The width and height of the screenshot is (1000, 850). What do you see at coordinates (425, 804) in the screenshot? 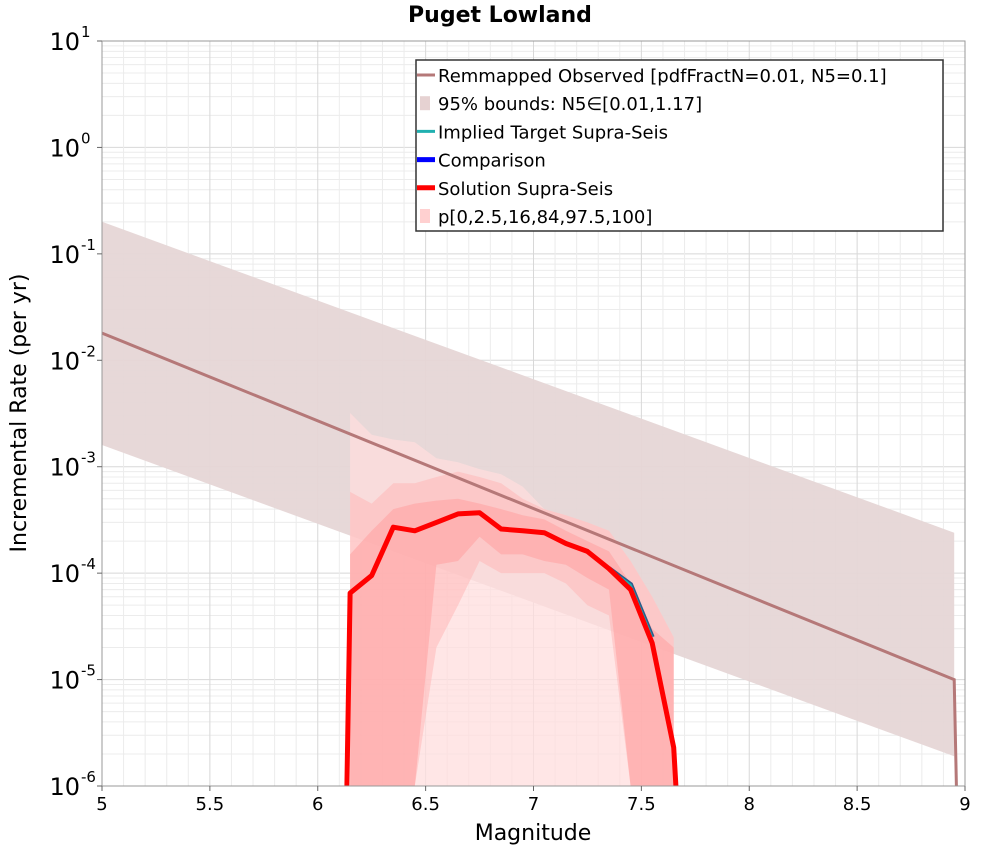
I see `x-tick-label: 6.5` at bounding box center [425, 804].